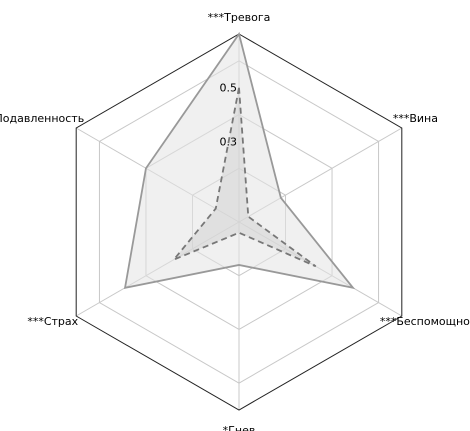 The width and height of the screenshot is (470, 431). What do you see at coordinates (229, 88) in the screenshot?
I see `radial-tick-label: 0.5` at bounding box center [229, 88].